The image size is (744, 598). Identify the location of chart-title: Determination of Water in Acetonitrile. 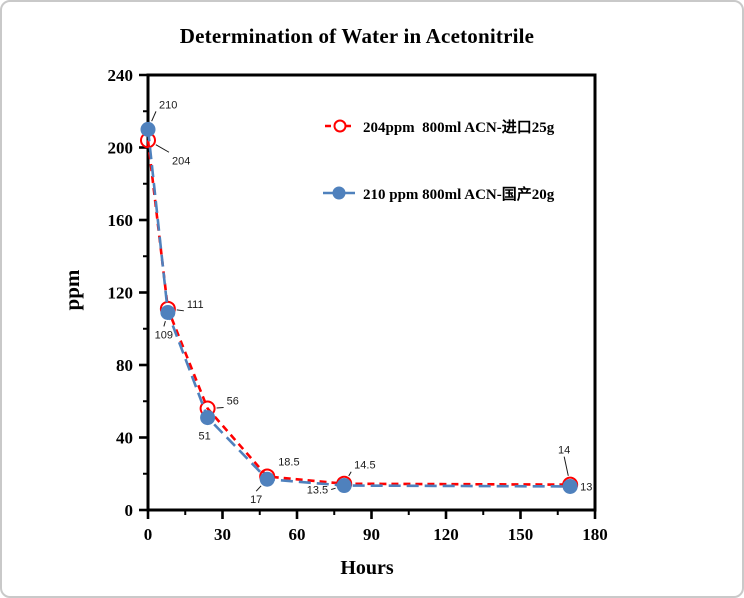
(357, 36).